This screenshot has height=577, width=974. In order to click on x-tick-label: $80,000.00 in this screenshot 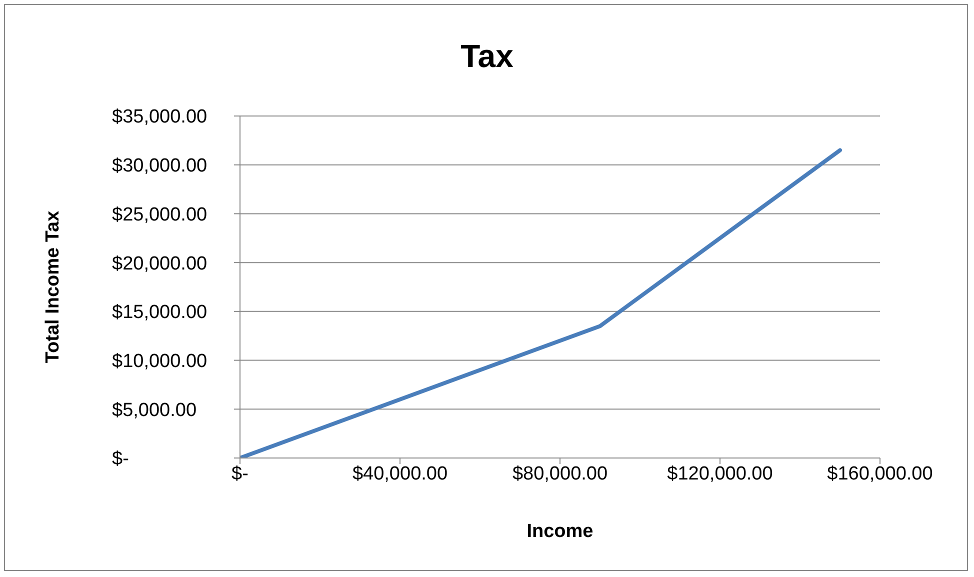, I will do `click(560, 473)`.